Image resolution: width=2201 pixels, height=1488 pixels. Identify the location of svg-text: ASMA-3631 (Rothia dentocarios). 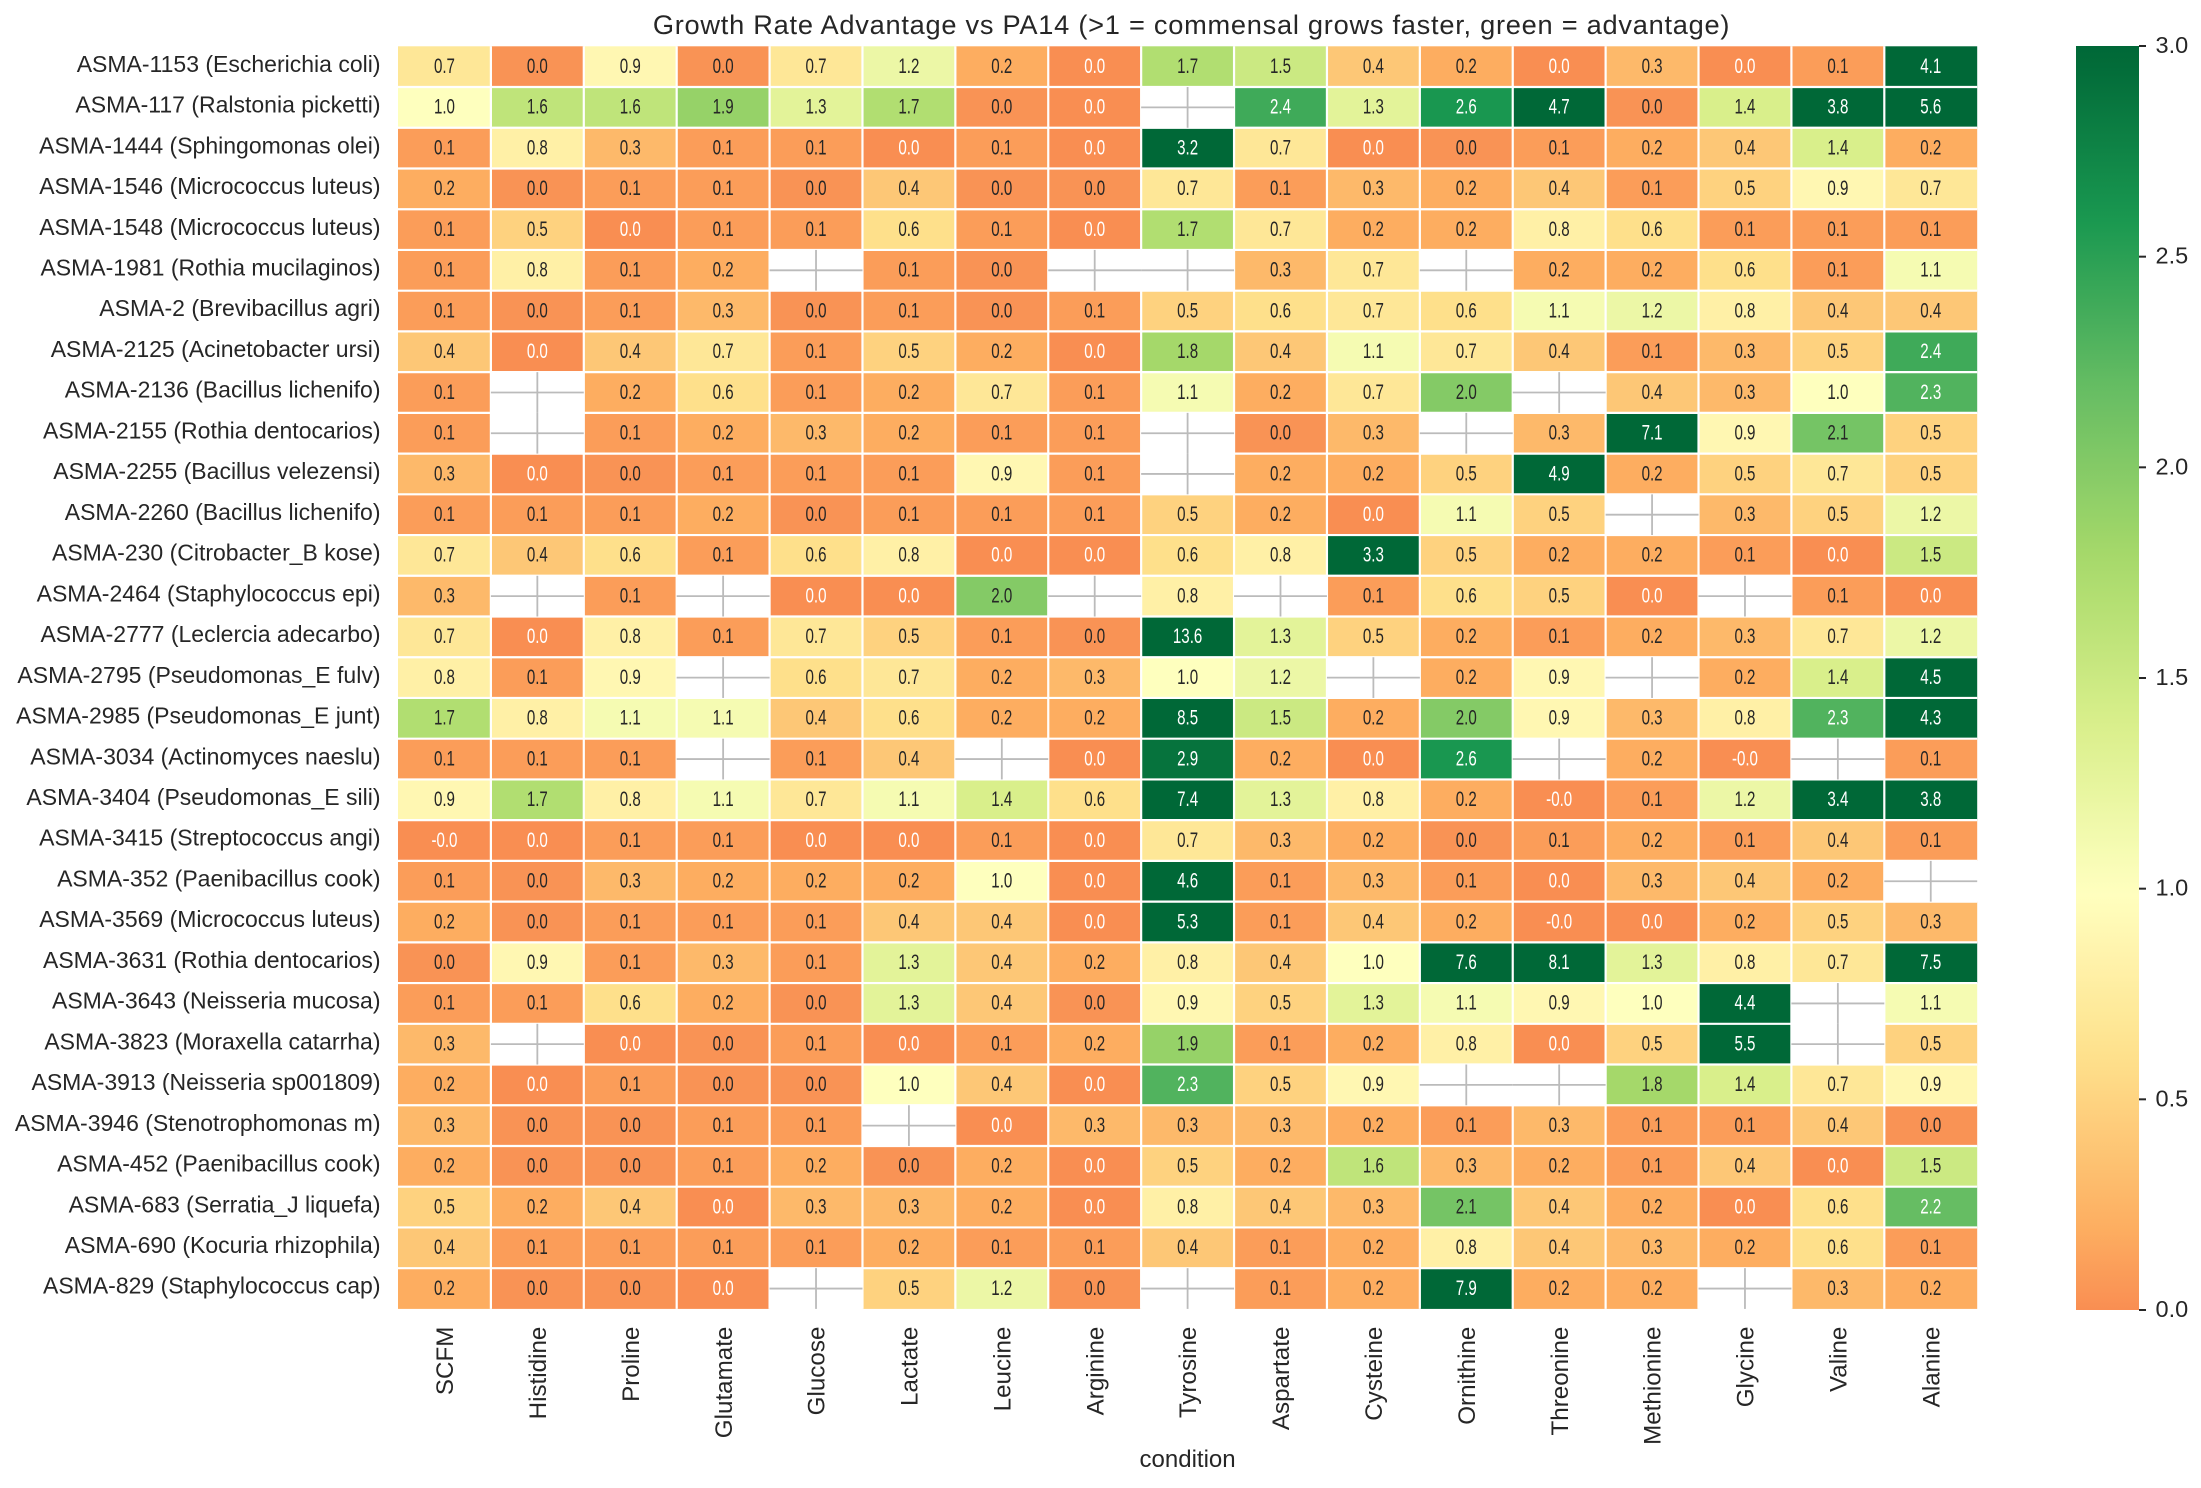
(212, 960).